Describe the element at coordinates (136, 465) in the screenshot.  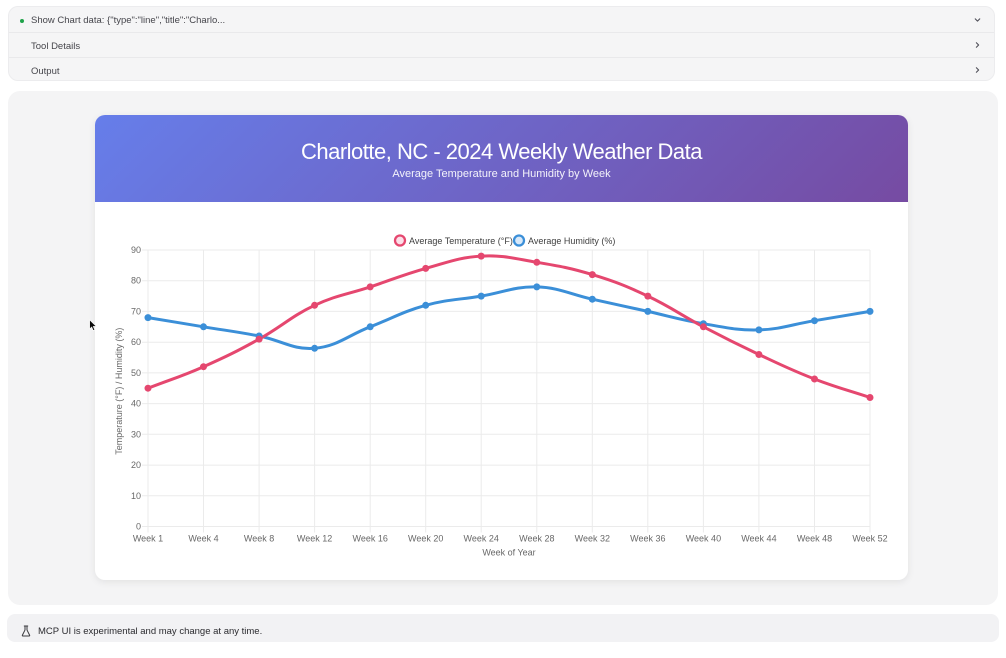
I see `svg-text: 20` at that location.